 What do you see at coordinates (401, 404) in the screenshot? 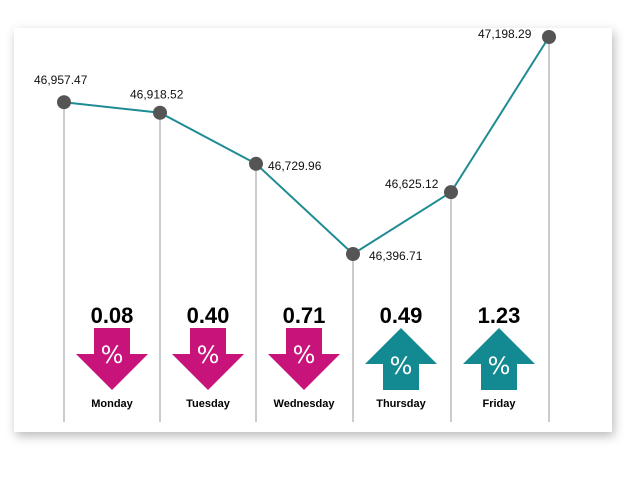
I see `day-label: Thursday` at bounding box center [401, 404].